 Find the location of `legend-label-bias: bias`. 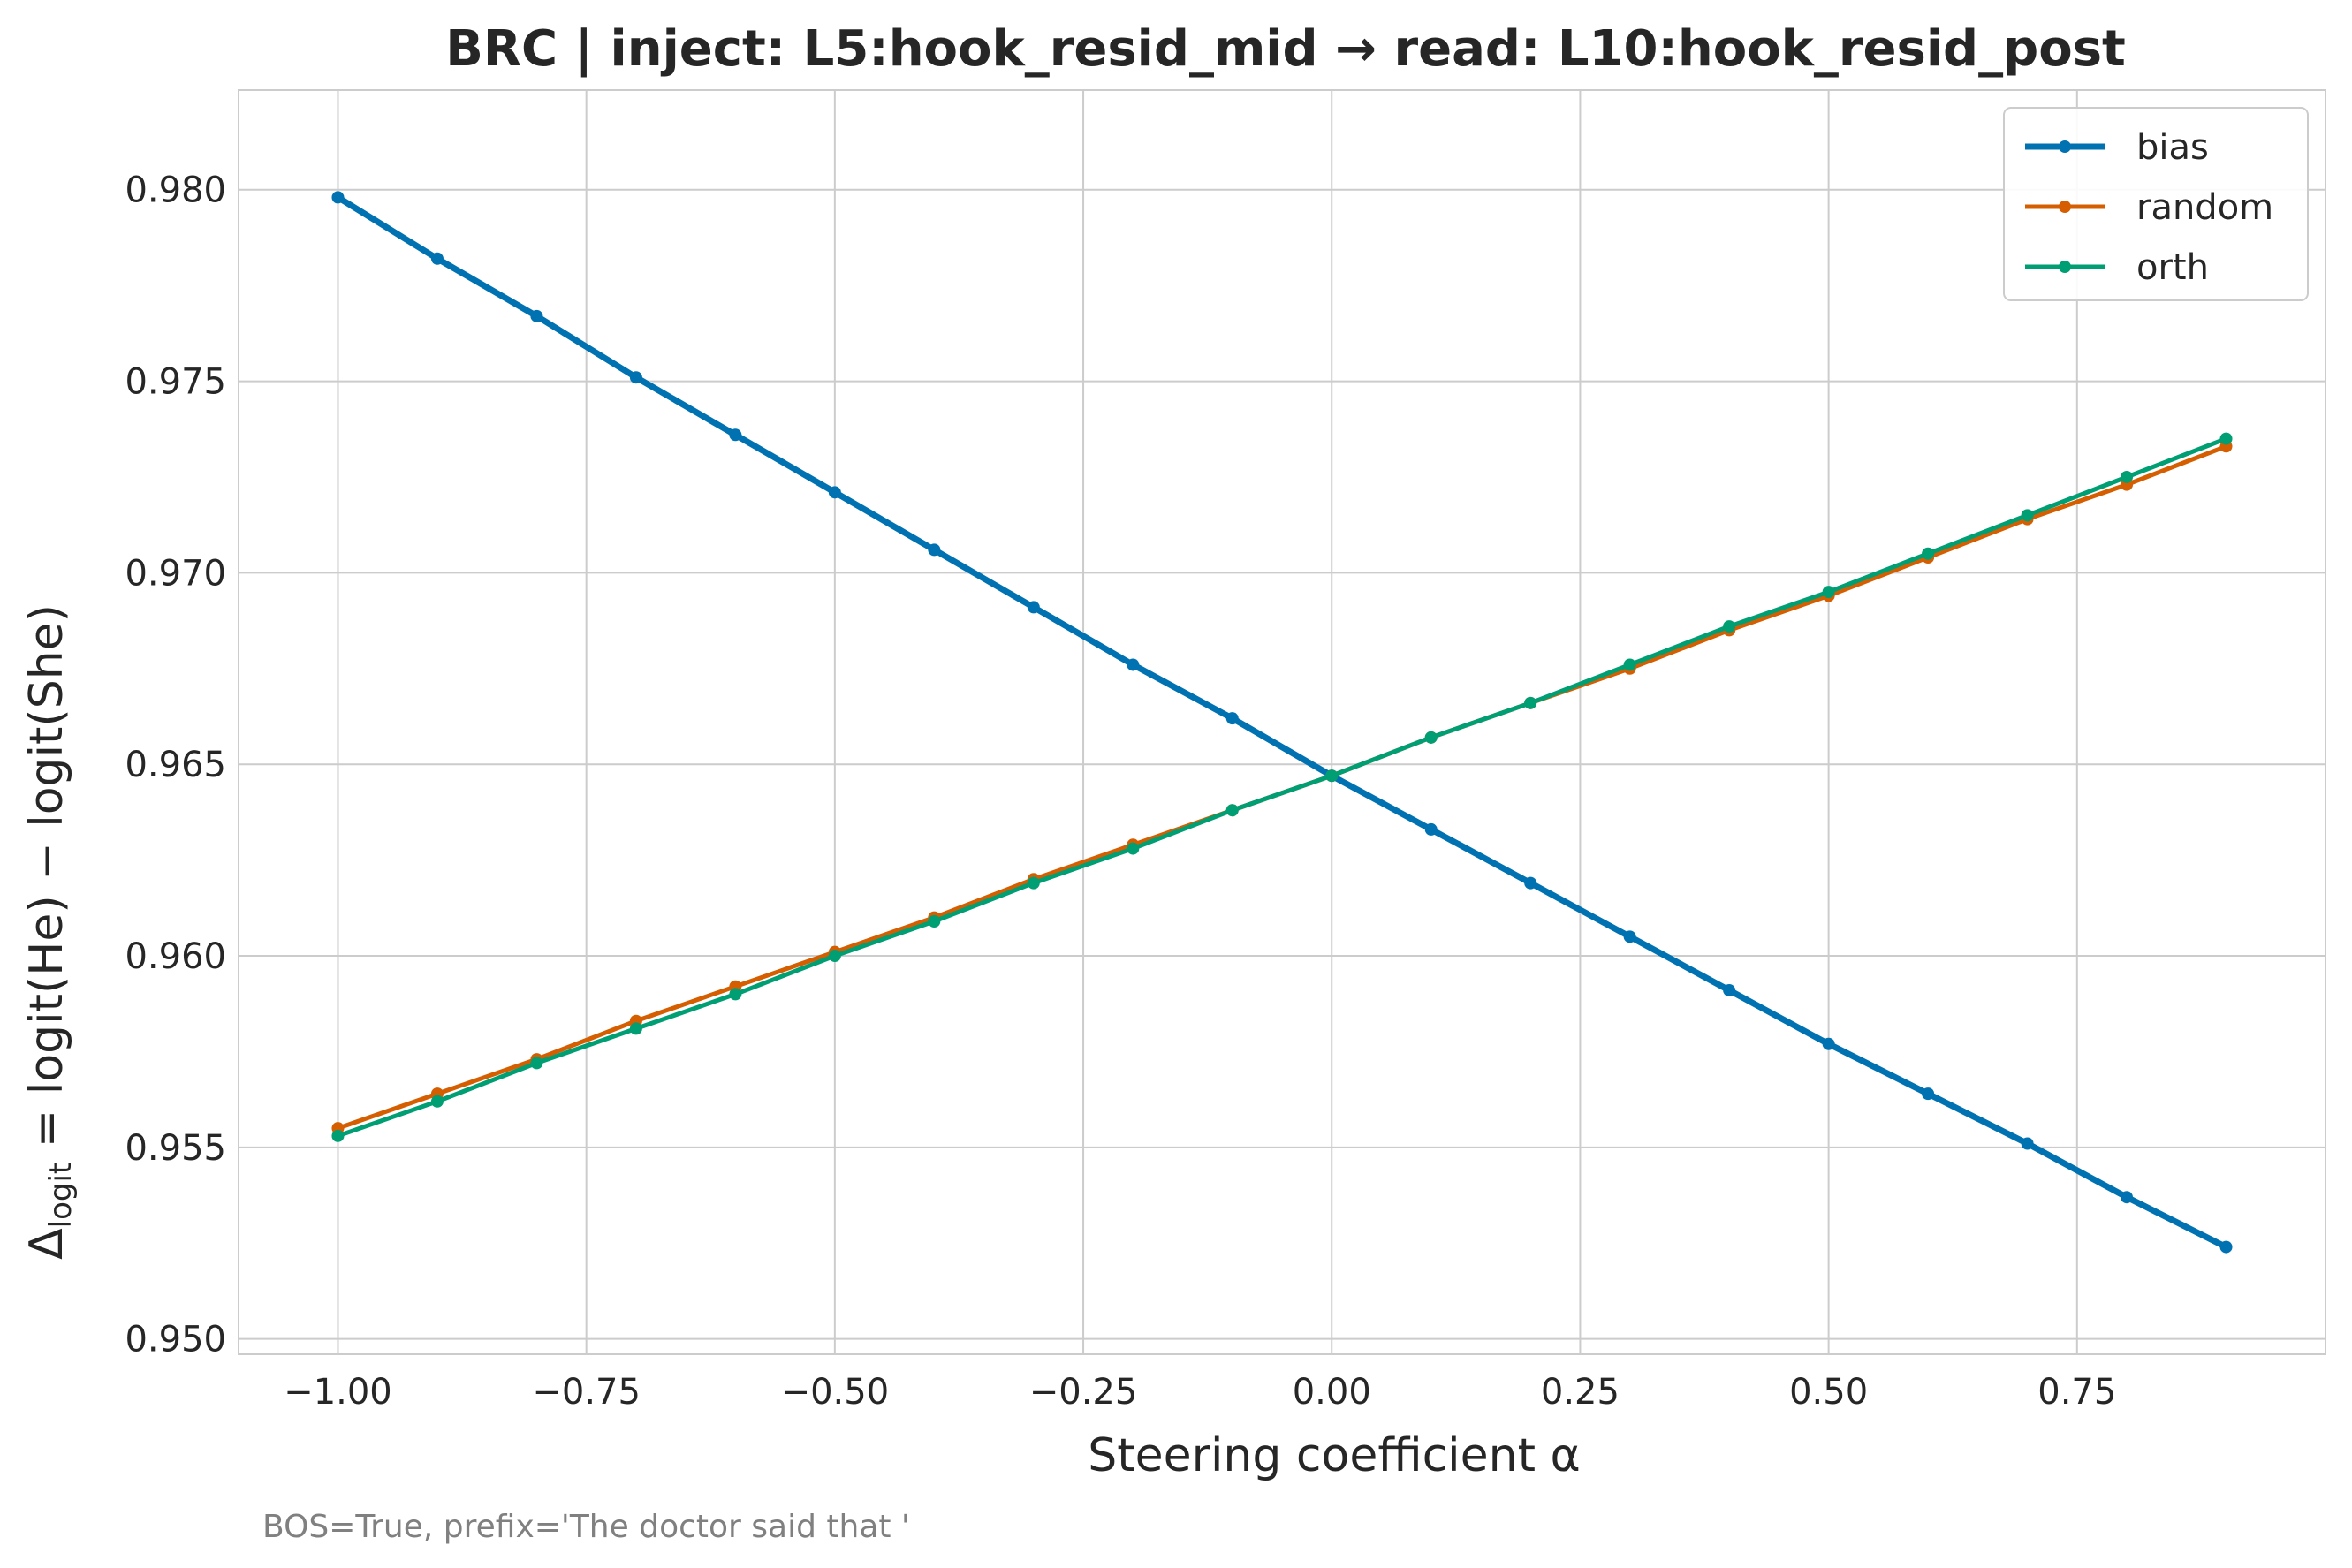

legend-label-bias: bias is located at coordinates (2172, 147).